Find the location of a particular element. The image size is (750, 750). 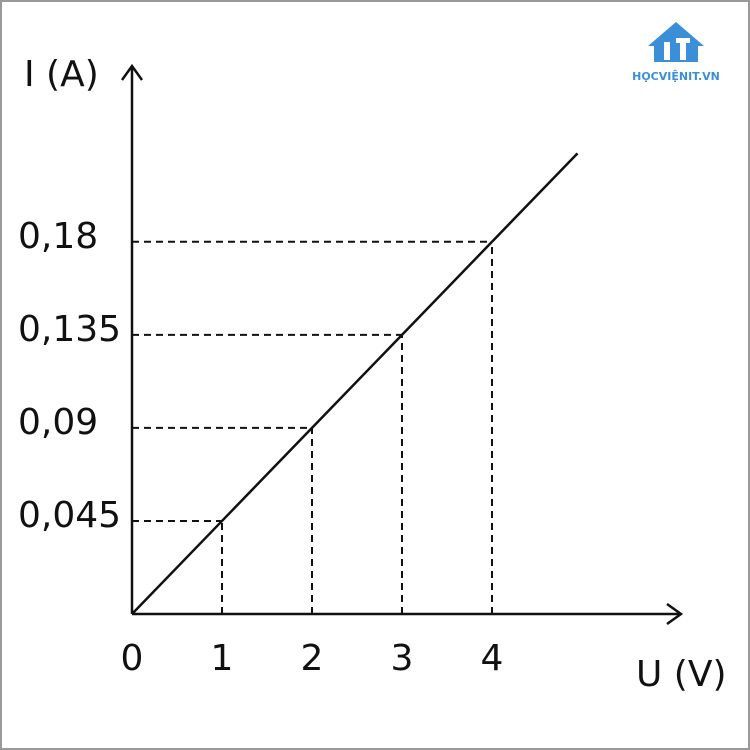

y-axis-label: I (A) is located at coordinates (61, 74).